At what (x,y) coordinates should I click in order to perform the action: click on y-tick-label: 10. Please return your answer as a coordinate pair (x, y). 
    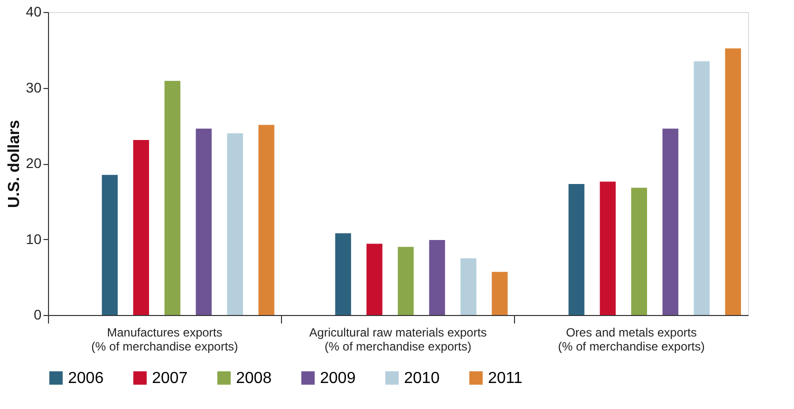
    Looking at the image, I should click on (34, 238).